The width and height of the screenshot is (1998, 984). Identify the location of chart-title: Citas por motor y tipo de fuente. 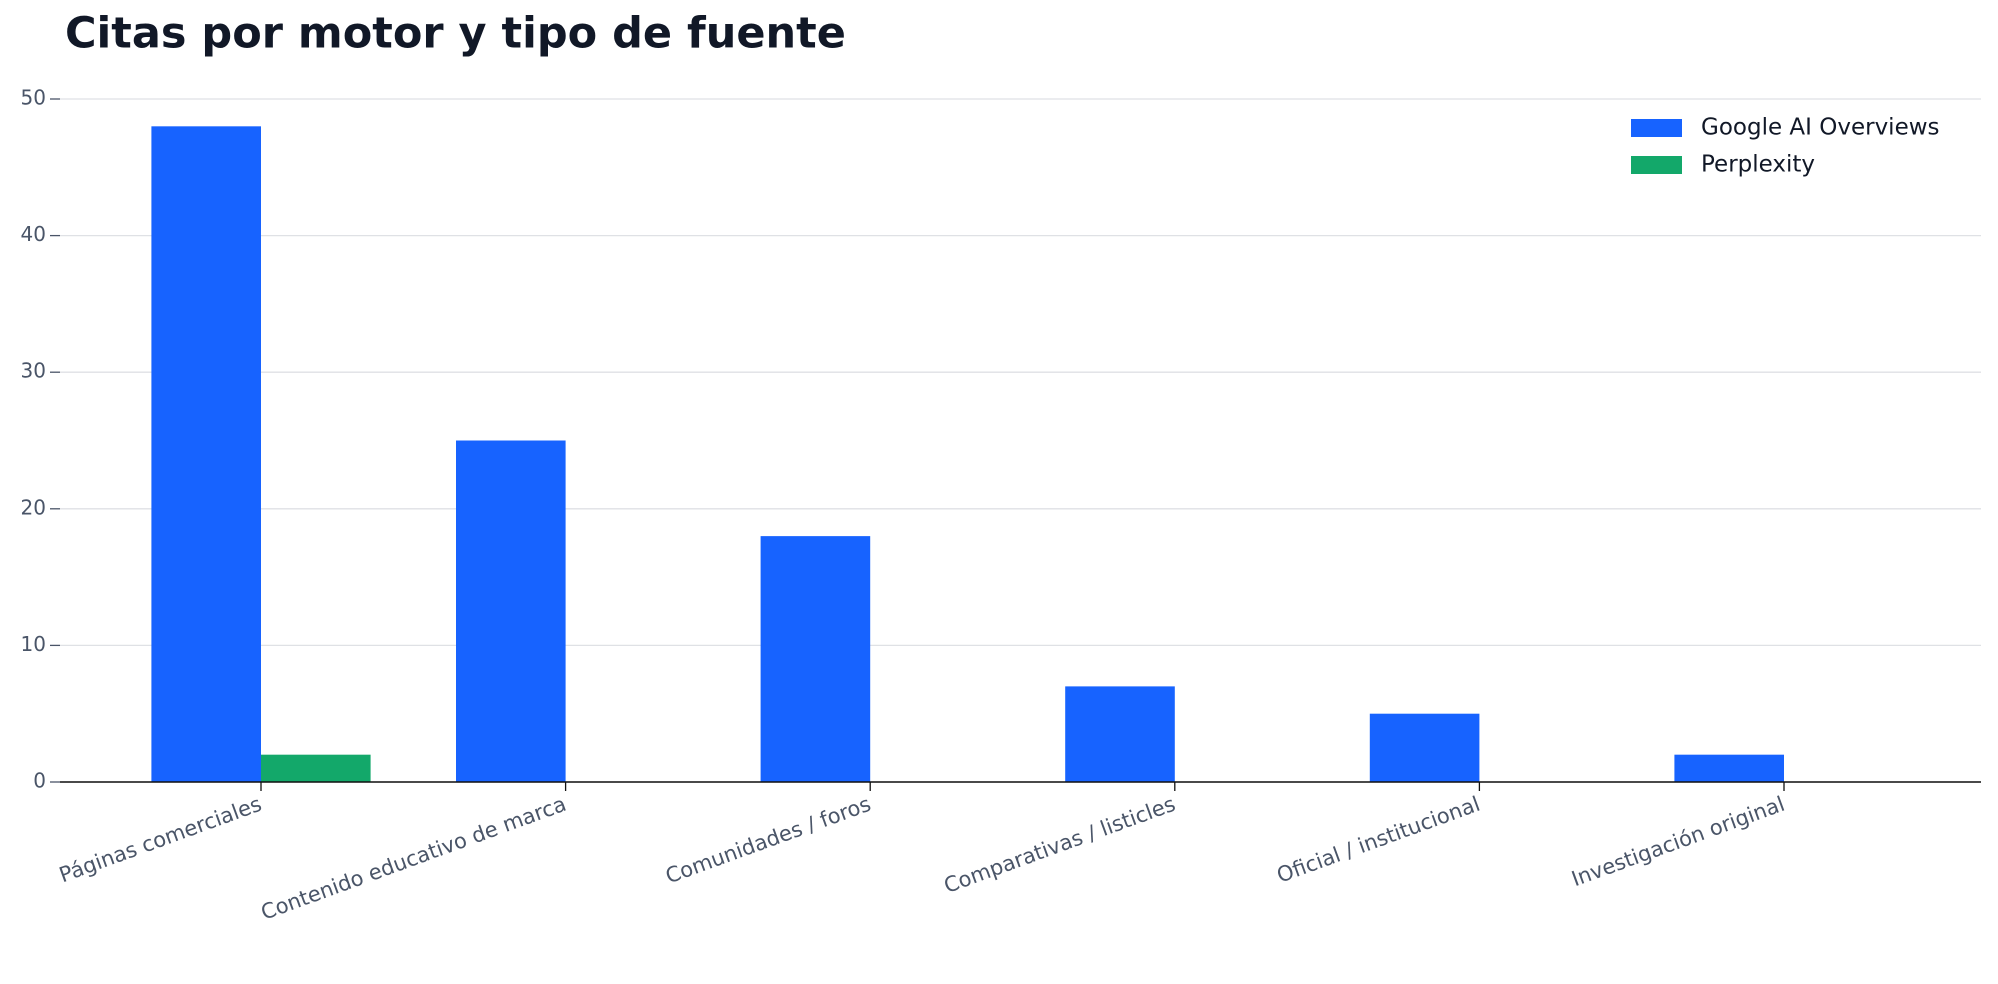
(455, 34).